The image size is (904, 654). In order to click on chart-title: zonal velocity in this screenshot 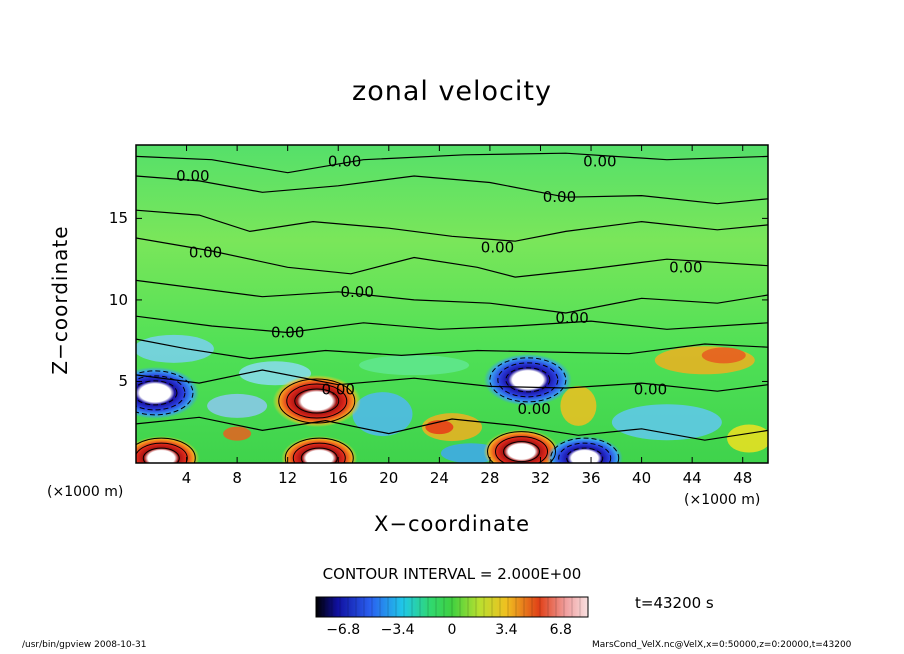, I will do `click(452, 91)`.